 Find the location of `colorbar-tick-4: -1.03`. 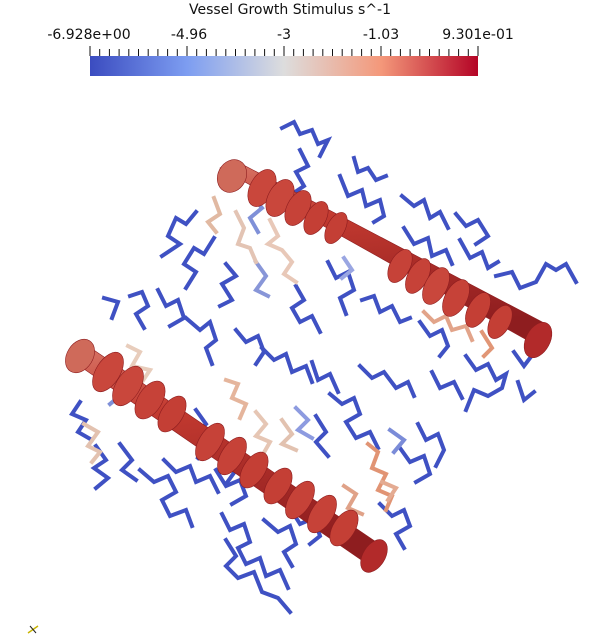

colorbar-tick-4: -1.03 is located at coordinates (381, 35).